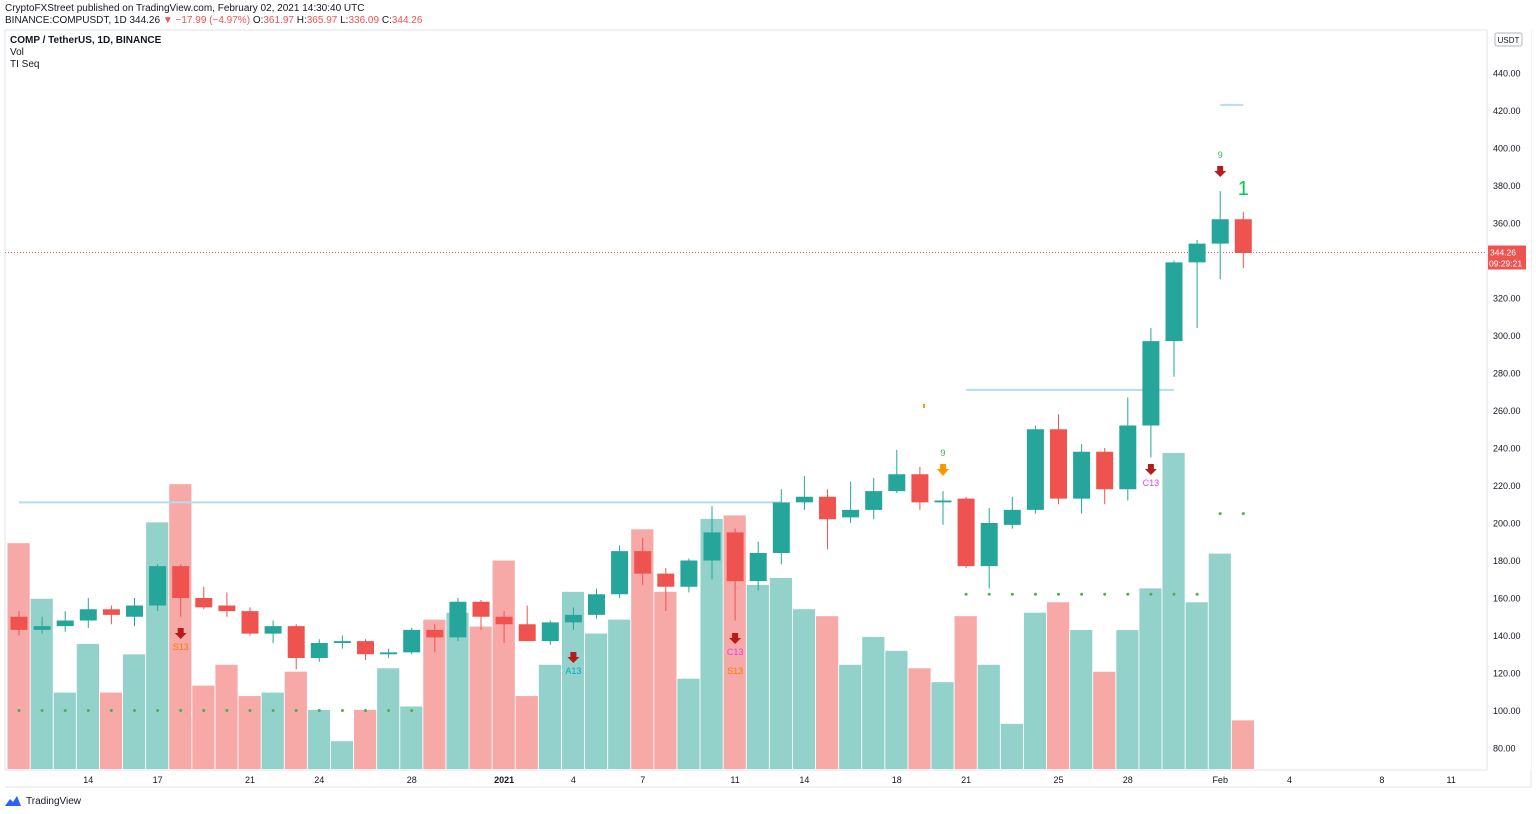 Image resolution: width=1536 pixels, height=814 pixels. Describe the element at coordinates (66, 20) in the screenshot. I see `symbol-line: BINANCE:COMPUSDT, 1D` at that location.